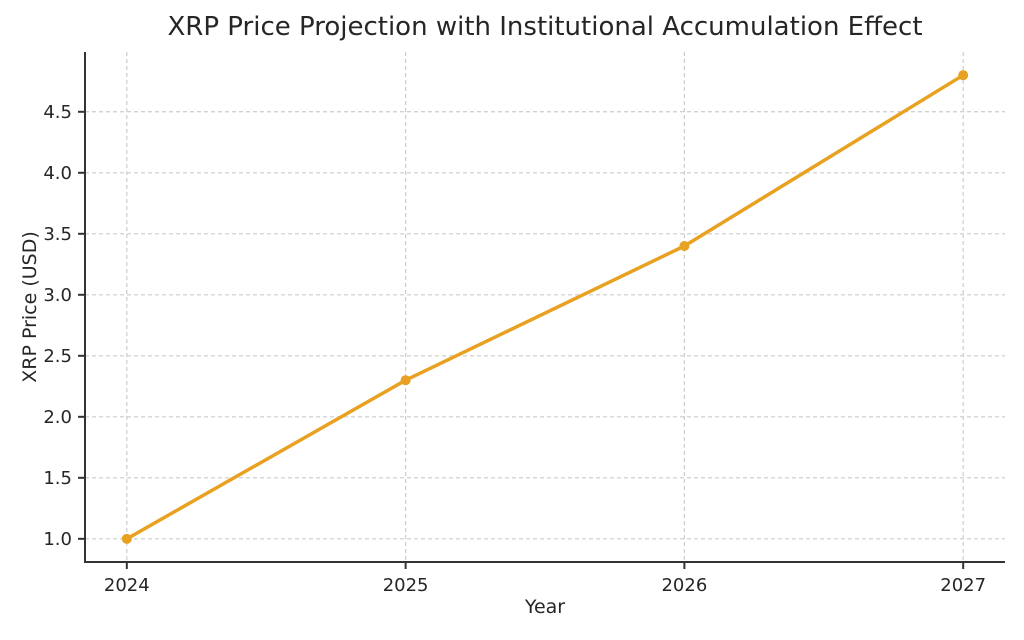 This screenshot has width=1024, height=640. Describe the element at coordinates (57, 234) in the screenshot. I see `y-tick-label: 3.5` at that location.